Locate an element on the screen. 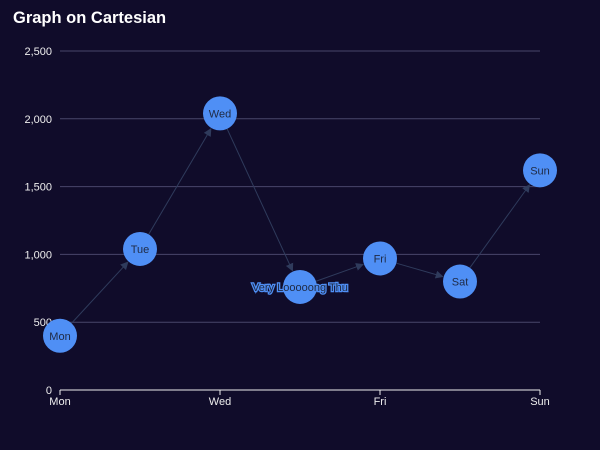 This screenshot has width=600, height=450. graph-node-label: Fri is located at coordinates (380, 259).